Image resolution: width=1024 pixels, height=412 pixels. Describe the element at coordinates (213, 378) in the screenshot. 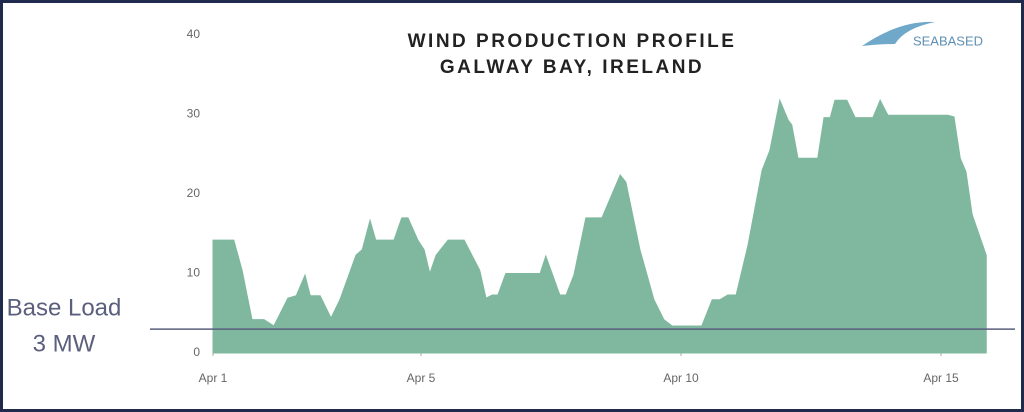

I see `x-tick-label: Apr 1` at that location.